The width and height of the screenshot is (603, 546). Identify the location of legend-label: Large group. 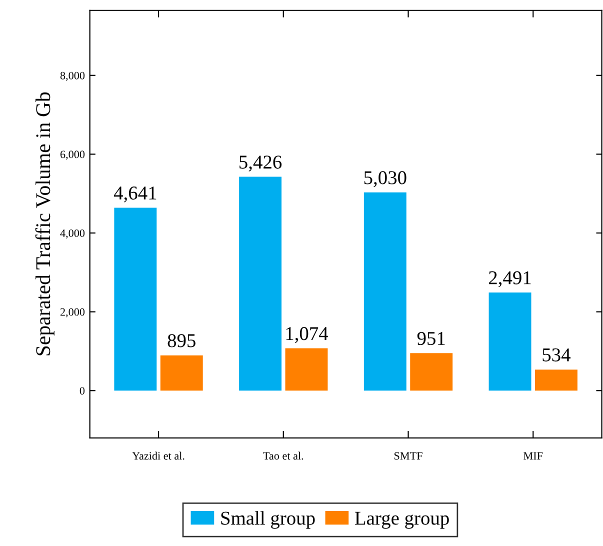
(402, 520).